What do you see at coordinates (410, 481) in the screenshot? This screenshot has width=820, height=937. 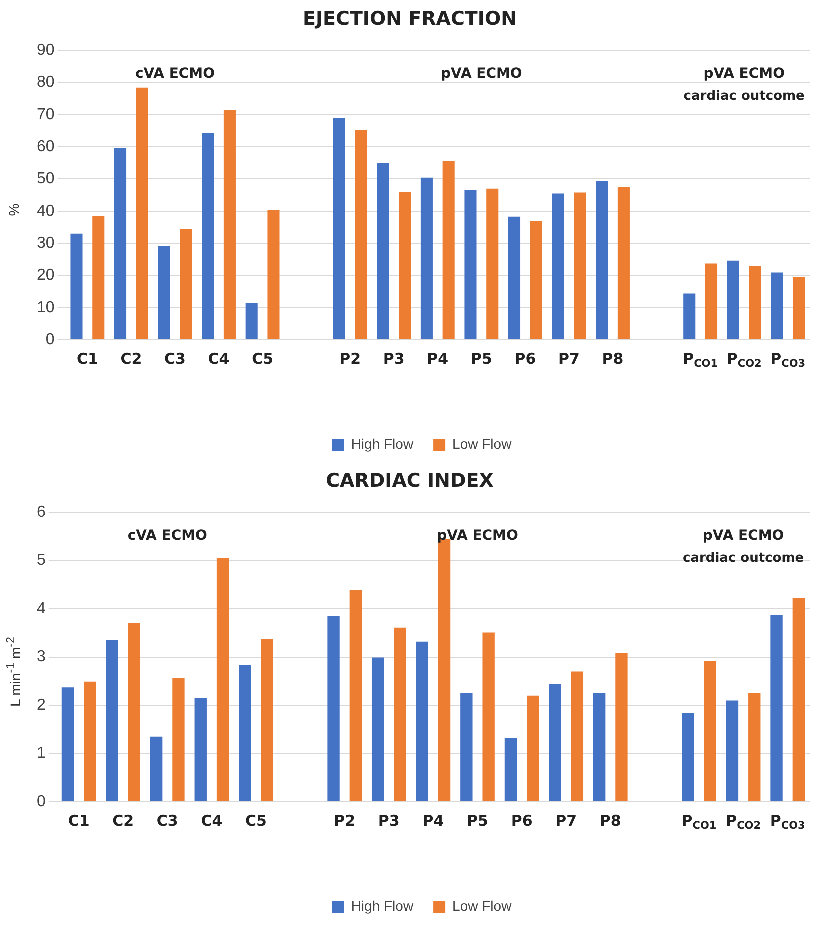 I see `chart-title: CARDIAC INDEX` at bounding box center [410, 481].